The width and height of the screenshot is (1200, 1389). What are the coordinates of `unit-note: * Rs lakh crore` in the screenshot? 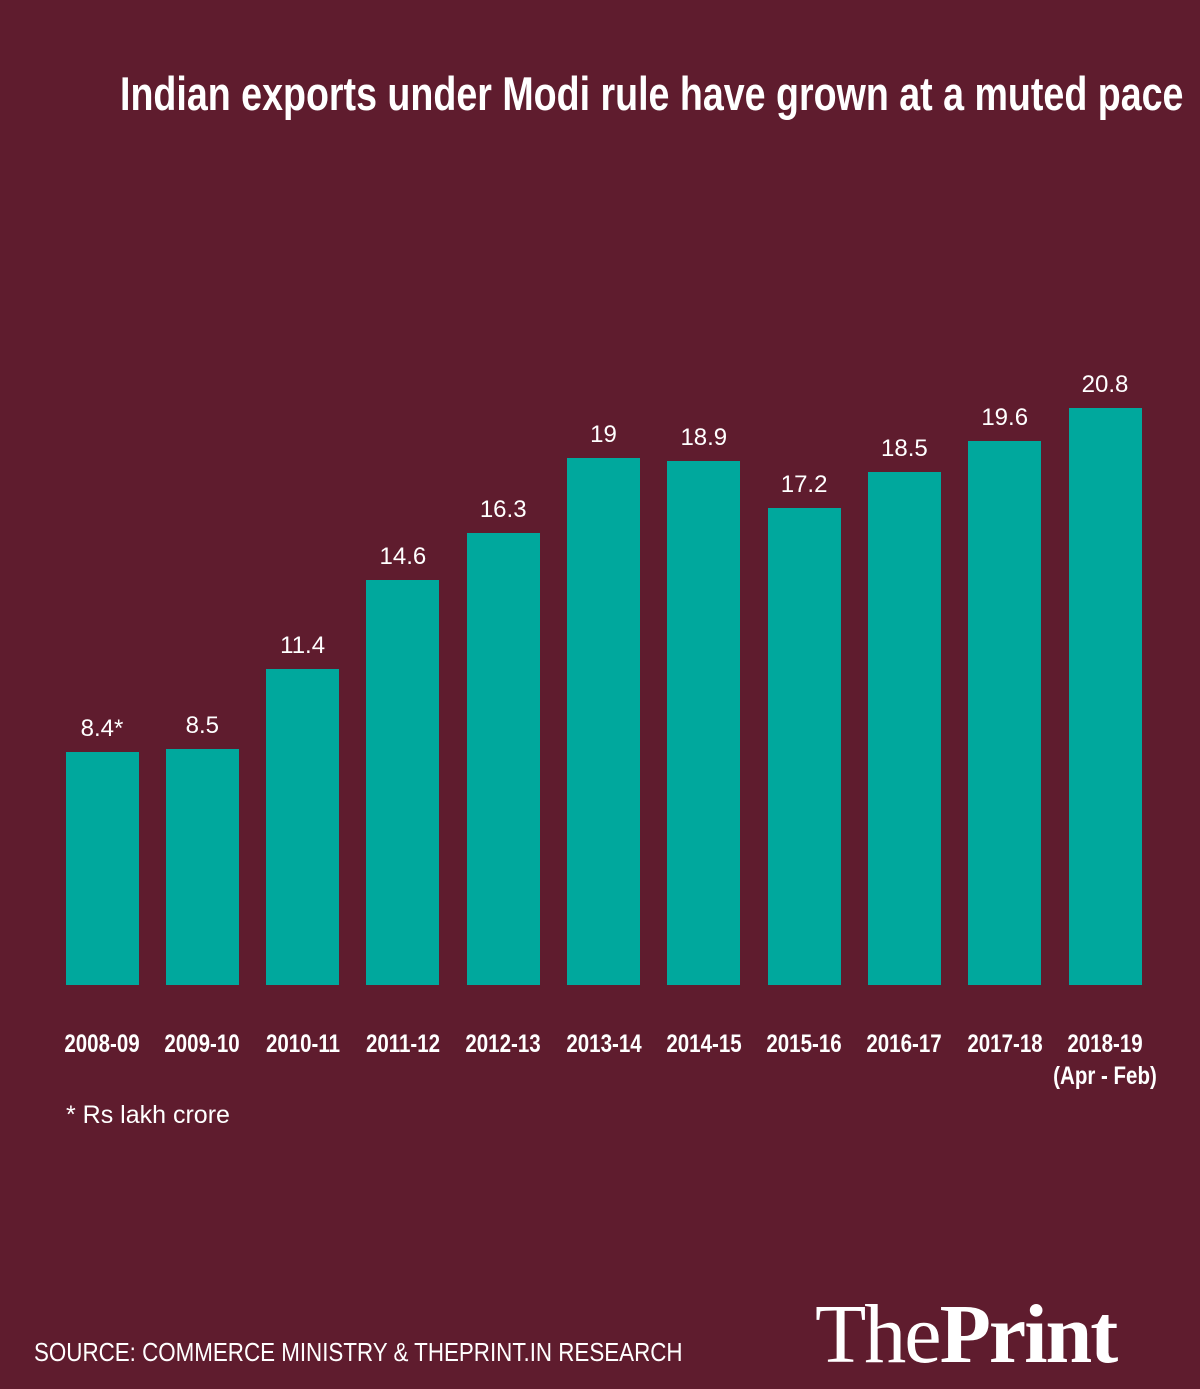 It's located at (148, 1115).